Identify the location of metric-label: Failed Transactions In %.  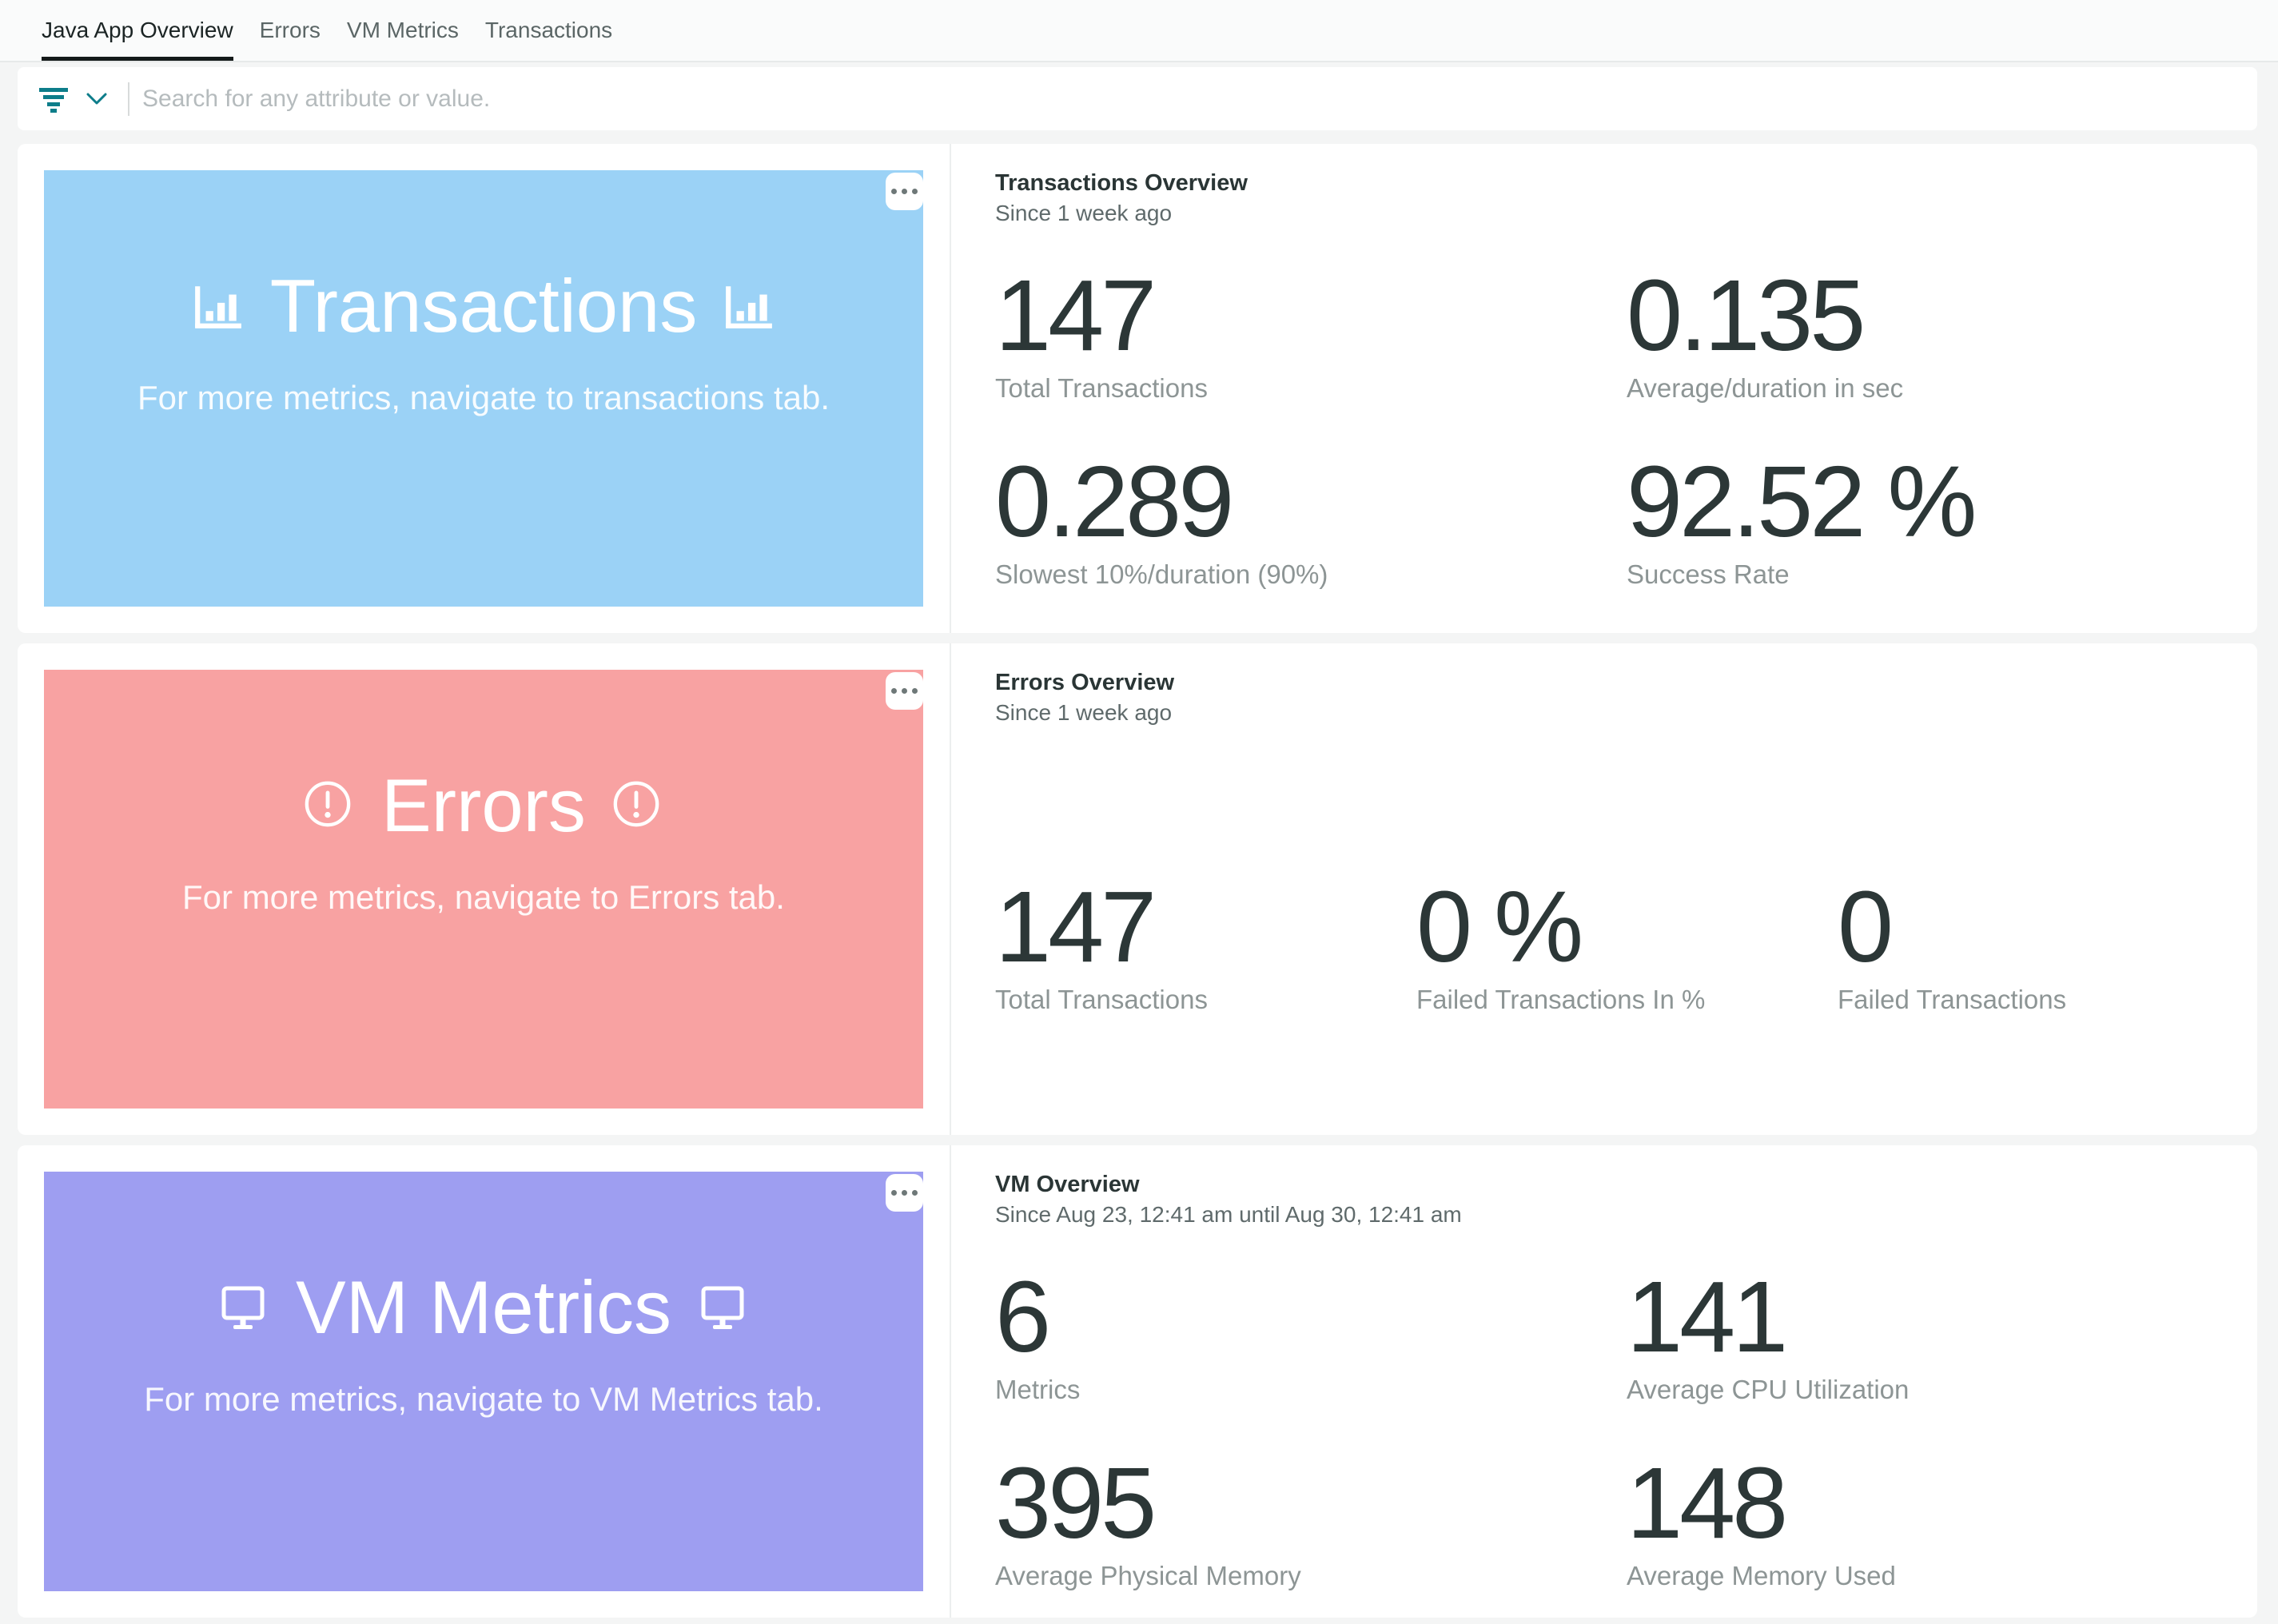
(1561, 999).